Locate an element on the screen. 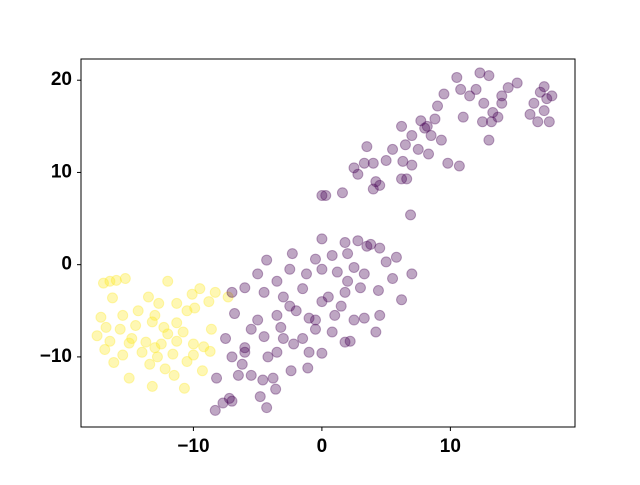 Image resolution: width=640 pixels, height=485 pixels. y-tick-label: 0 is located at coordinates (66, 264).